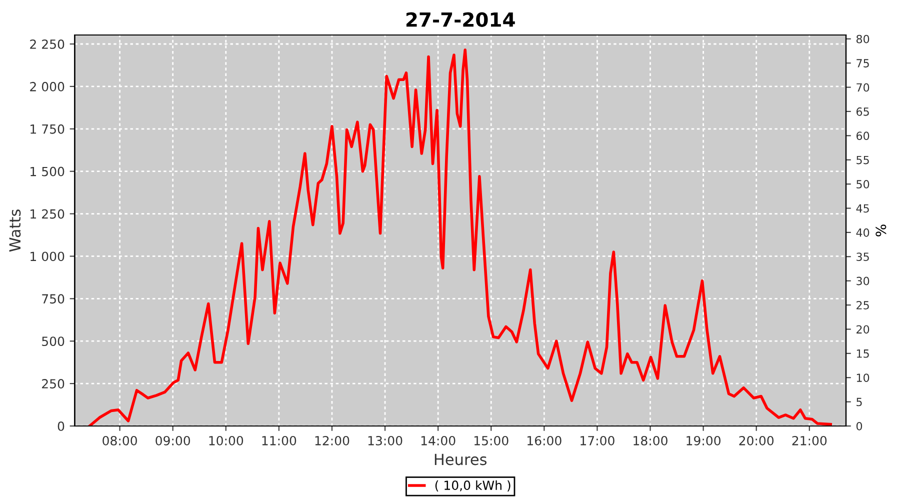 This screenshot has width=900, height=500. What do you see at coordinates (881, 230) in the screenshot?
I see `y2-axis-title: %` at bounding box center [881, 230].